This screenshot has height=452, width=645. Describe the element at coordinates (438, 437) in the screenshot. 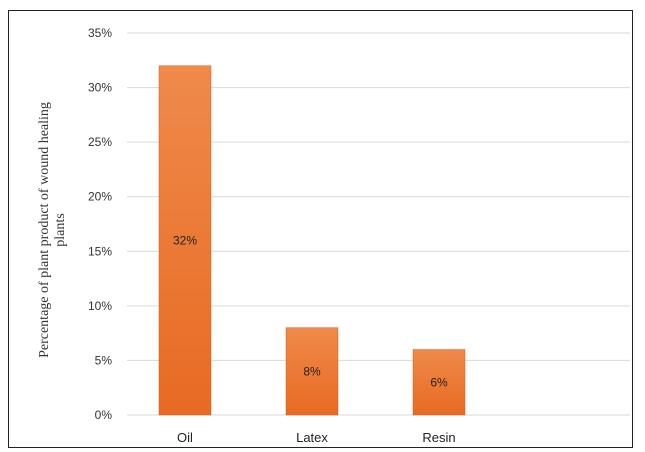

I see `category-label-resin: Resin` at that location.